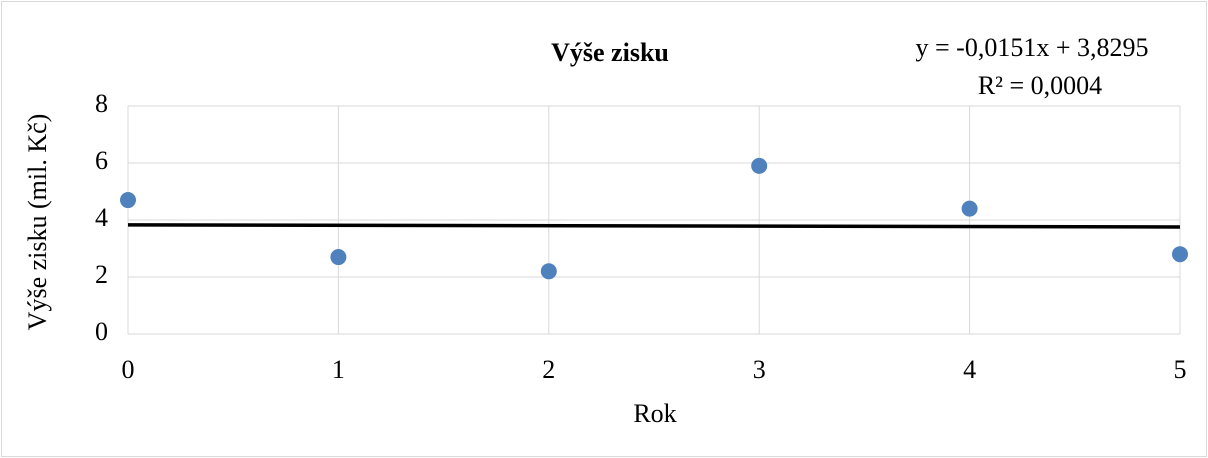 The height and width of the screenshot is (458, 1208). Describe the element at coordinates (1180, 369) in the screenshot. I see `x-tick-label: 5` at that location.